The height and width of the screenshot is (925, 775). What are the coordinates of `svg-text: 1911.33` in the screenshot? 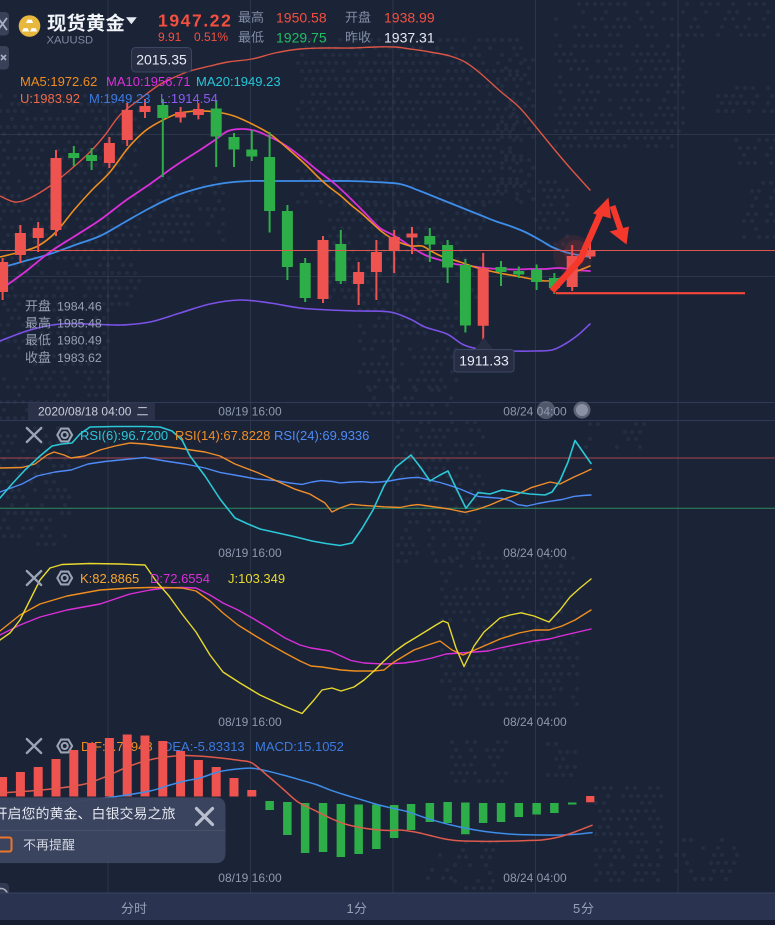 It's located at (484, 361).